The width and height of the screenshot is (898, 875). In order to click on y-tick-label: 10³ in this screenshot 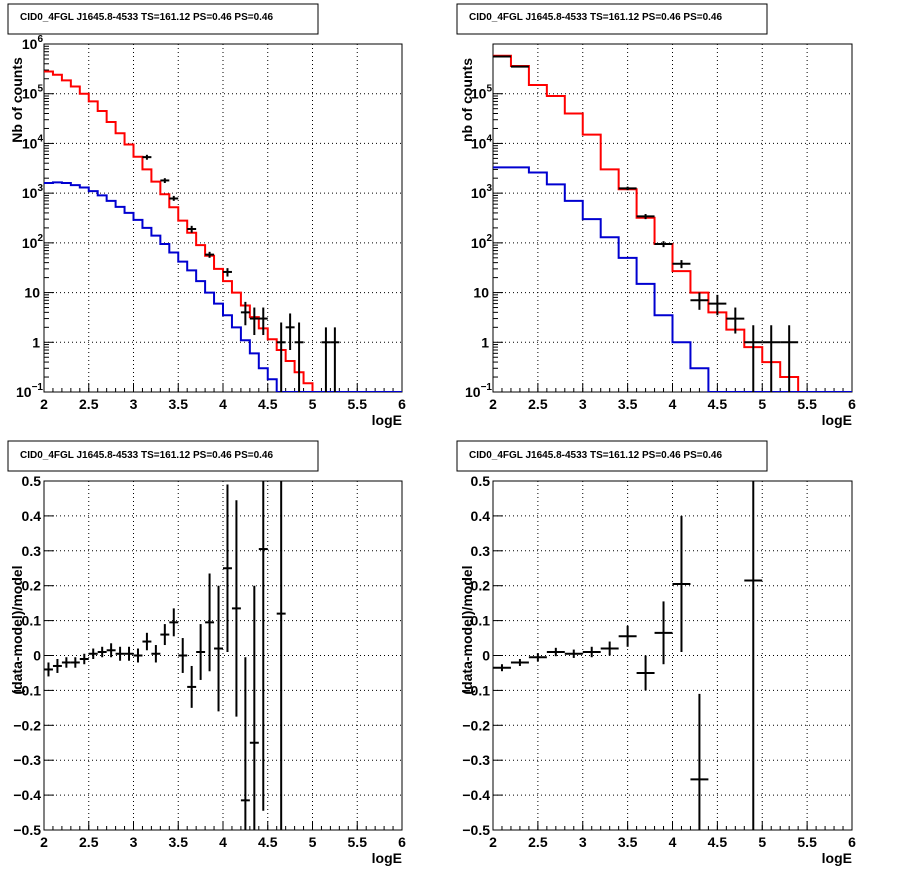, I will do `click(482, 192)`.